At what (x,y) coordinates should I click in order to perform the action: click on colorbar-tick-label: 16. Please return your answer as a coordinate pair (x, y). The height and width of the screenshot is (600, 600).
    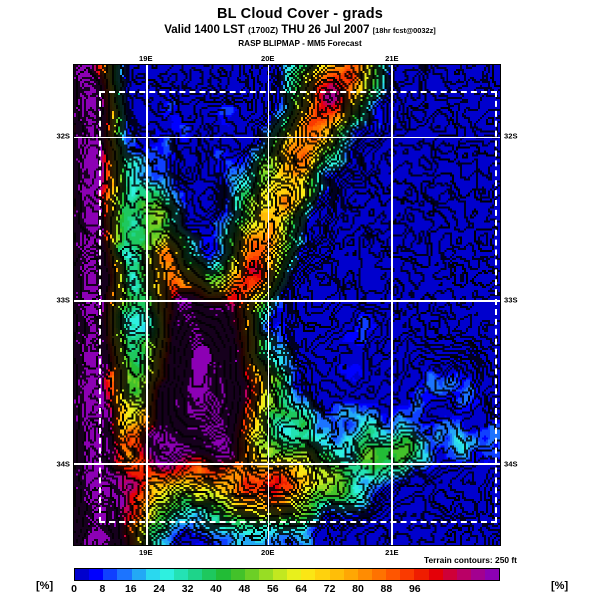
    Looking at the image, I should click on (130, 589).